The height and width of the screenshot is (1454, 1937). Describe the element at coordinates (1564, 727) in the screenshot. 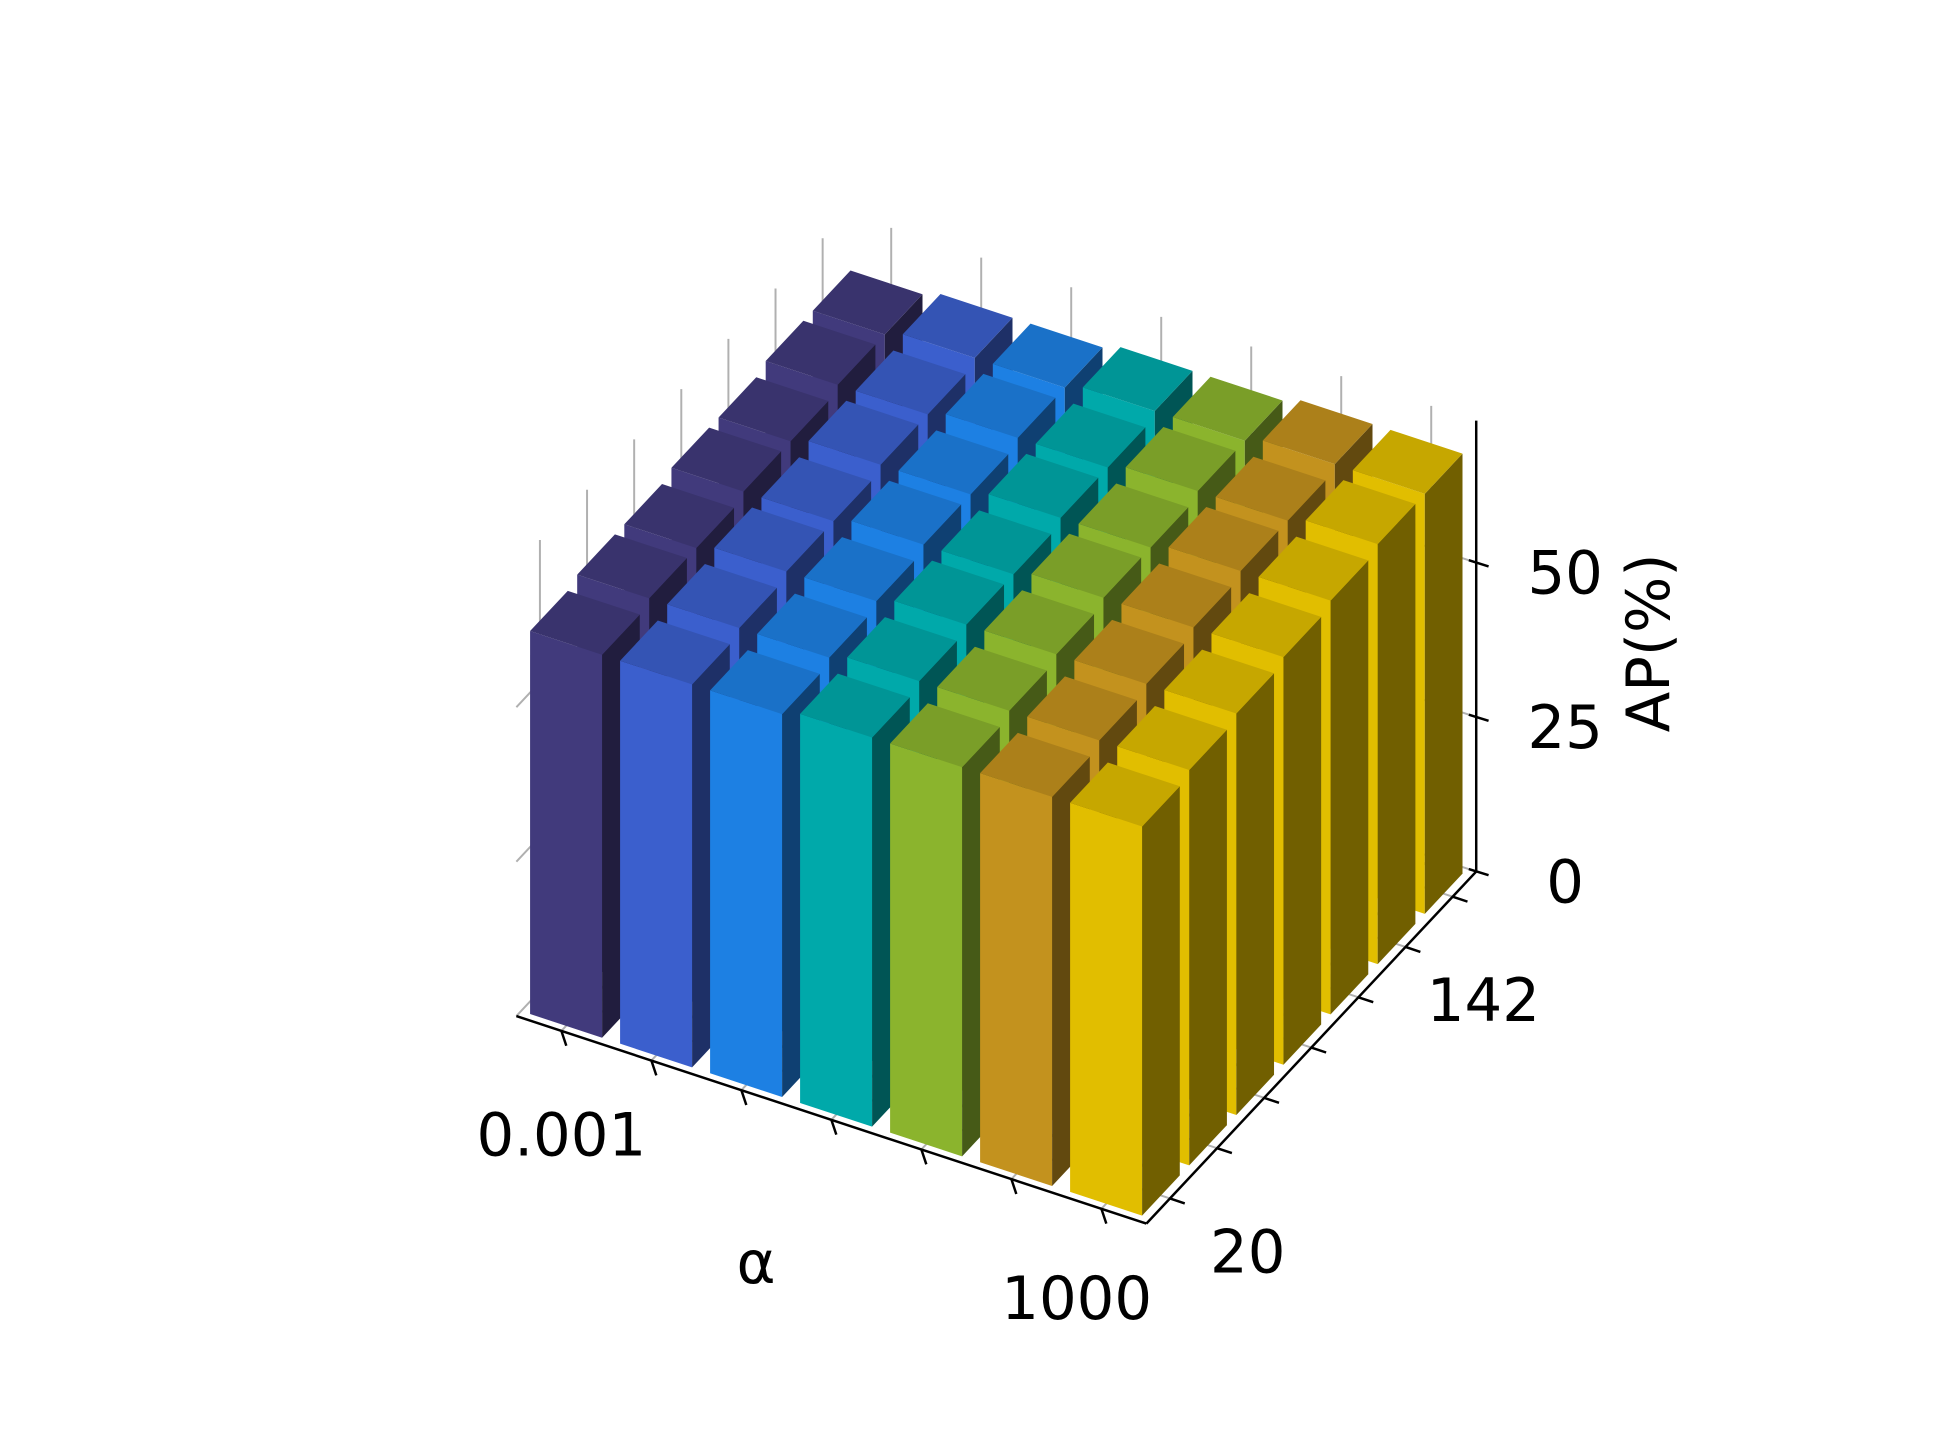

I see `z-tick-label: 25` at that location.